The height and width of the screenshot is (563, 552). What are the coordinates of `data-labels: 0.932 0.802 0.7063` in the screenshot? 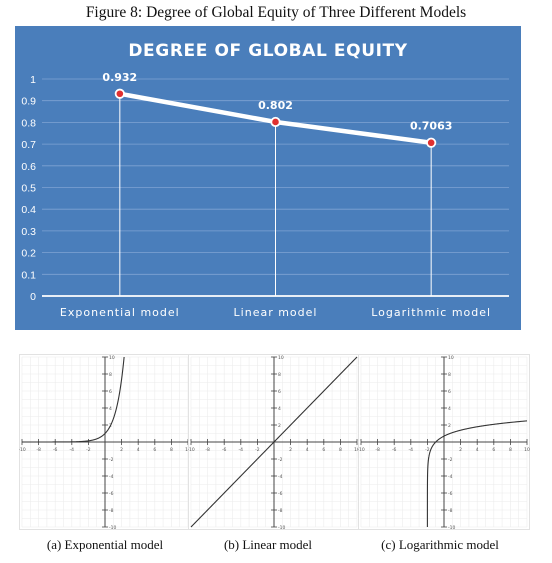 It's located at (277, 102).